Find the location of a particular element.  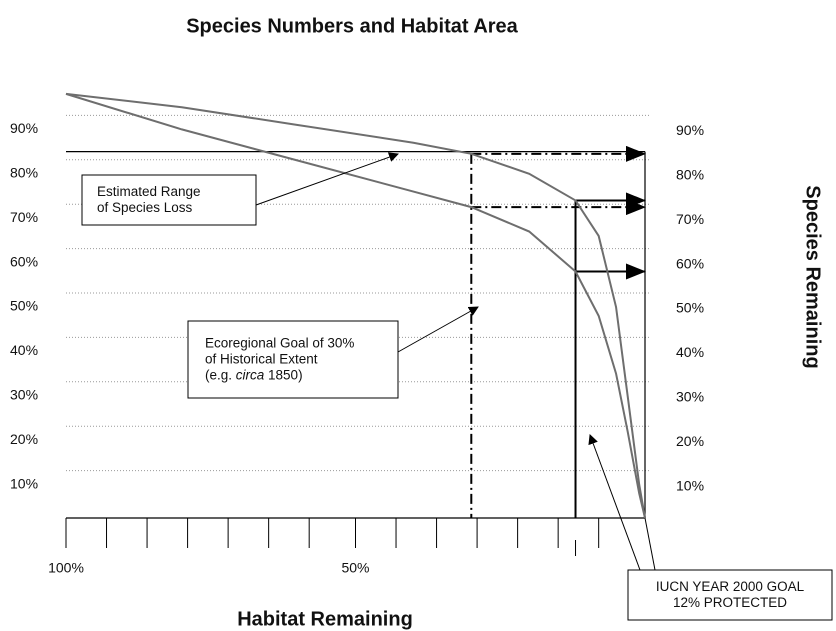

annotation-segment: of Historical Extent is located at coordinates (261, 358).